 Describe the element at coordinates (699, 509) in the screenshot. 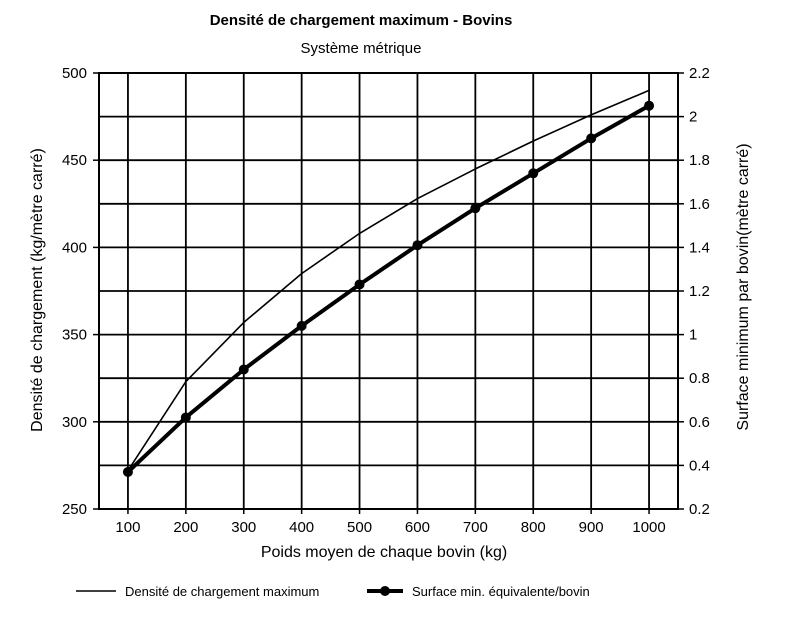

I see `y-right-tick-label: 0.2` at that location.